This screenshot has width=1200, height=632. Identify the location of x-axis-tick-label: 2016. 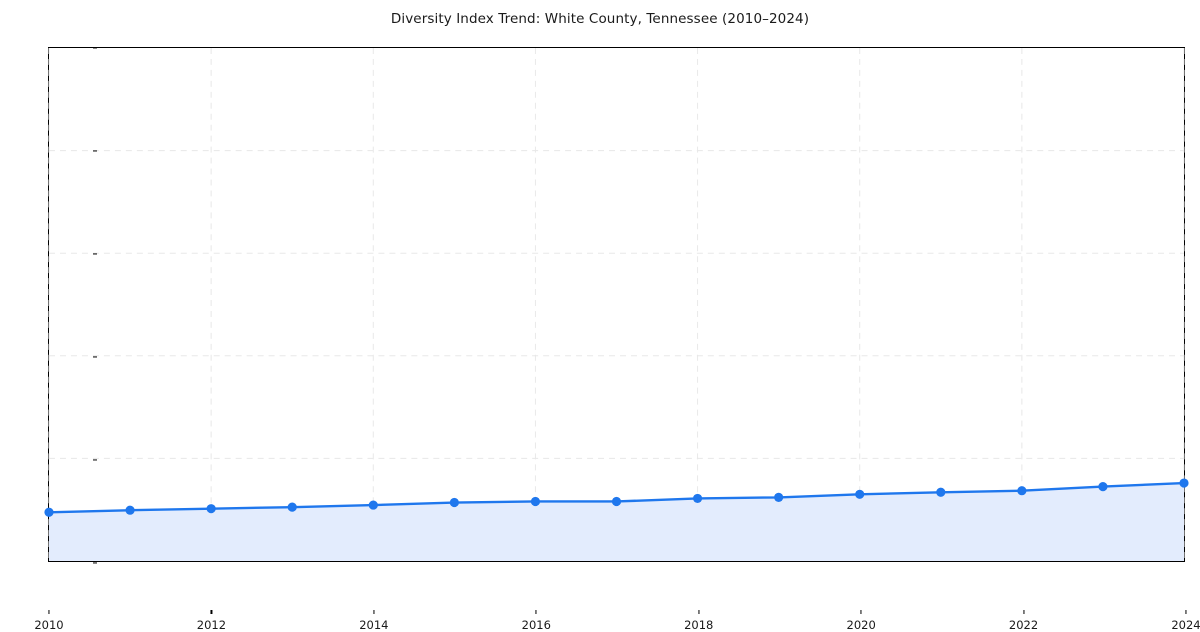
(536, 625).